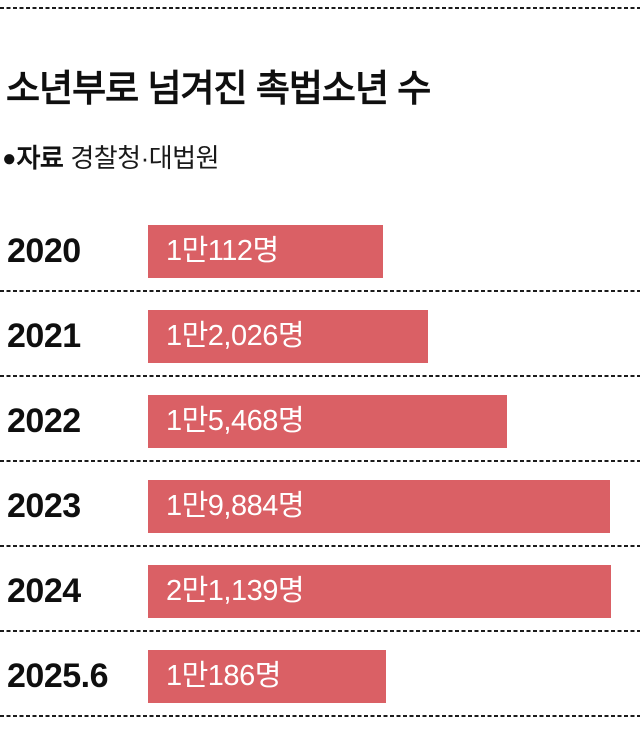  What do you see at coordinates (320, 8) in the screenshot?
I see `top-dashed-divider` at bounding box center [320, 8].